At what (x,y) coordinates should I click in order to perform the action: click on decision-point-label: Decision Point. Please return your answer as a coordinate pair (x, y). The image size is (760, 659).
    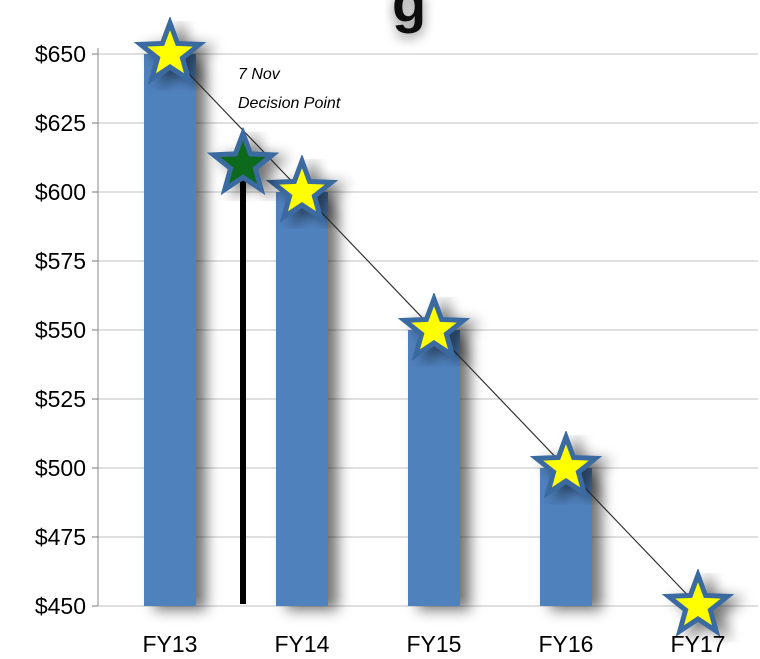
    Looking at the image, I should click on (289, 103).